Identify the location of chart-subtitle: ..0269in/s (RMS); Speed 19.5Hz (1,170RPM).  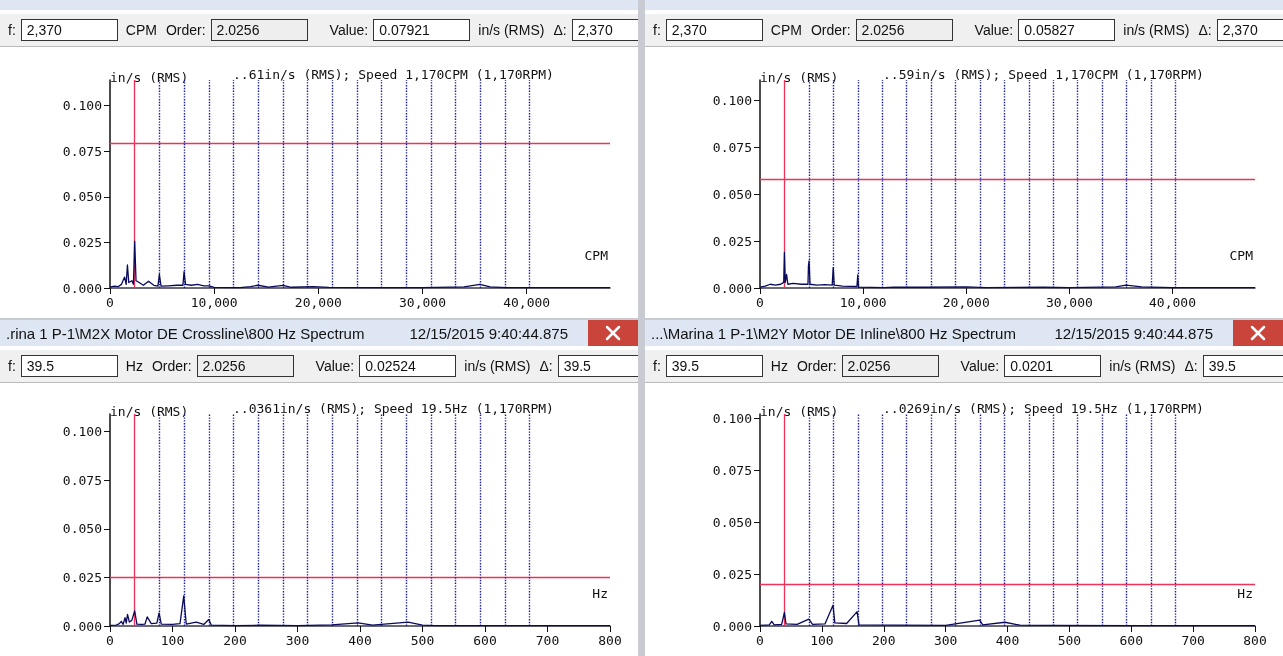
(1043, 408).